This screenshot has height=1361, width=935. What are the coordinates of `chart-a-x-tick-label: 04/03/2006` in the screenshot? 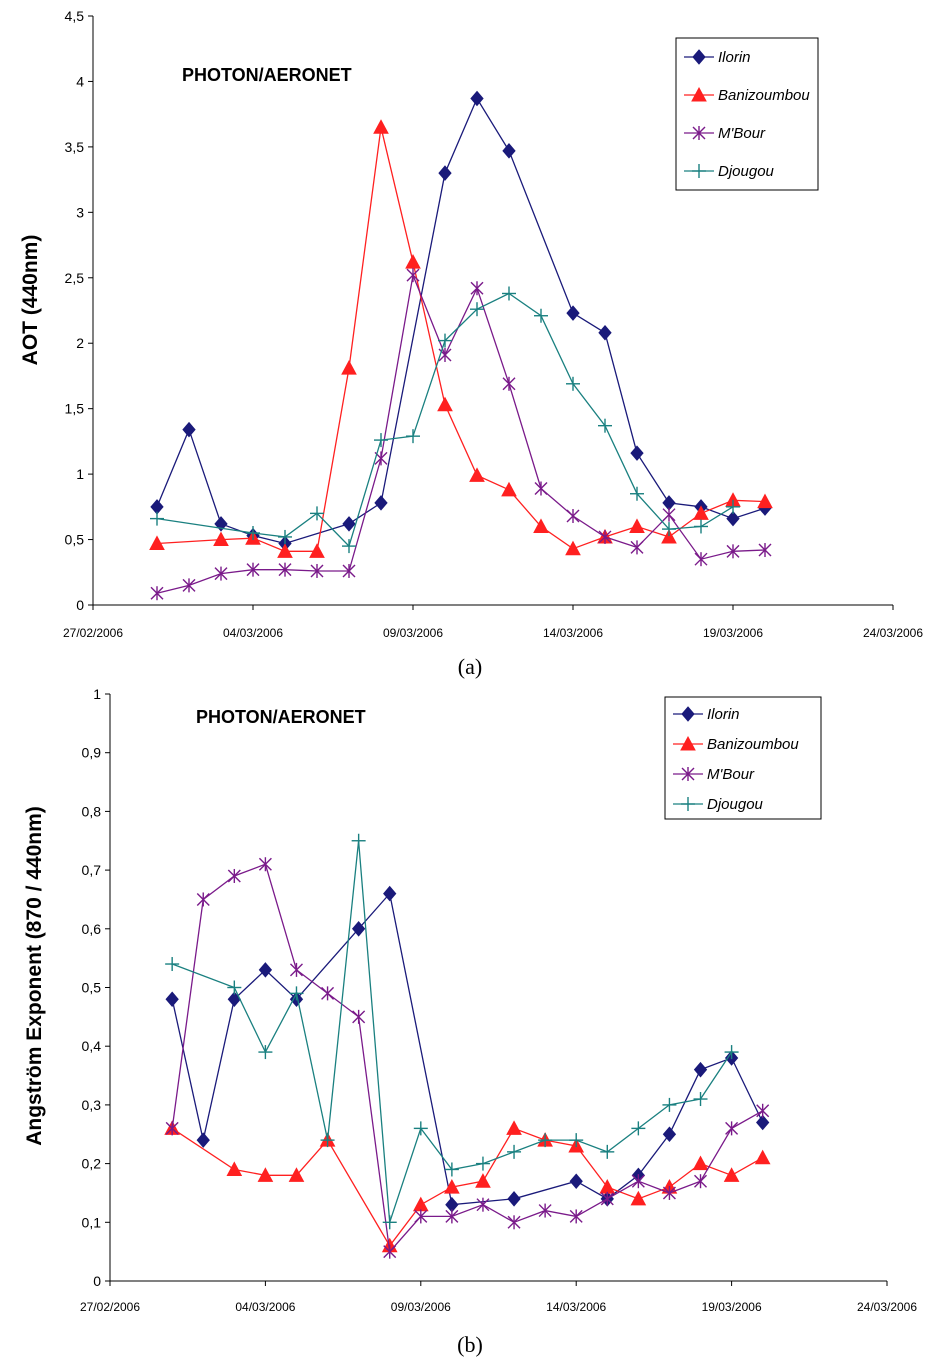 It's located at (253, 633).